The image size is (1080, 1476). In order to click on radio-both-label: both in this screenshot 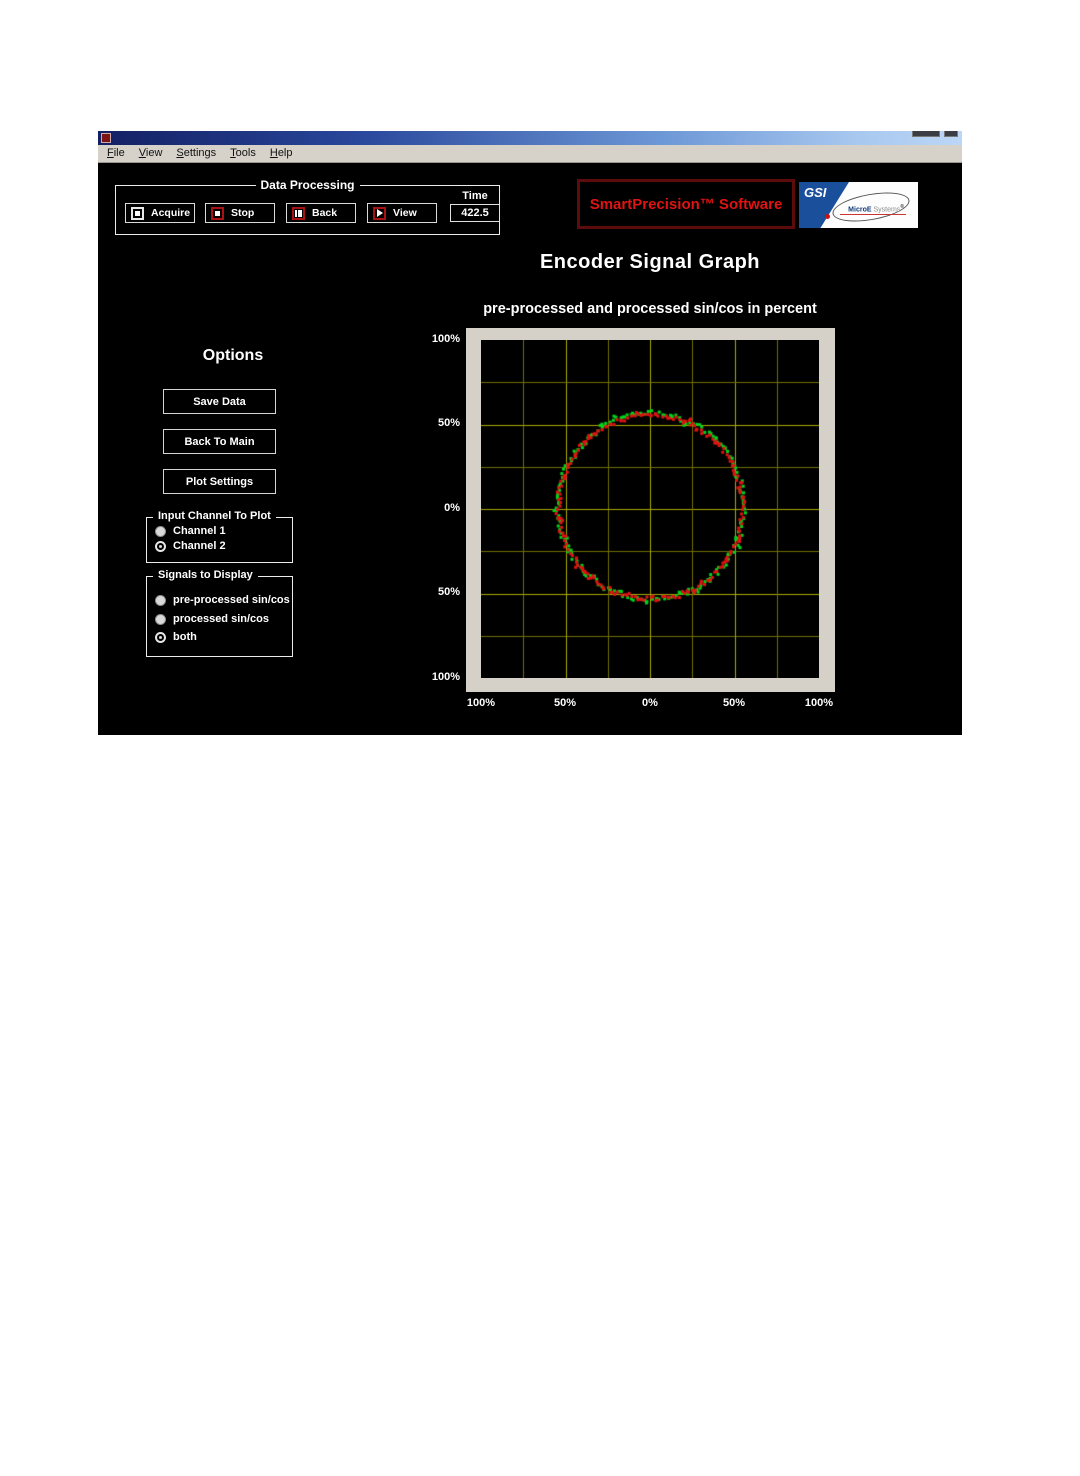, I will do `click(185, 637)`.